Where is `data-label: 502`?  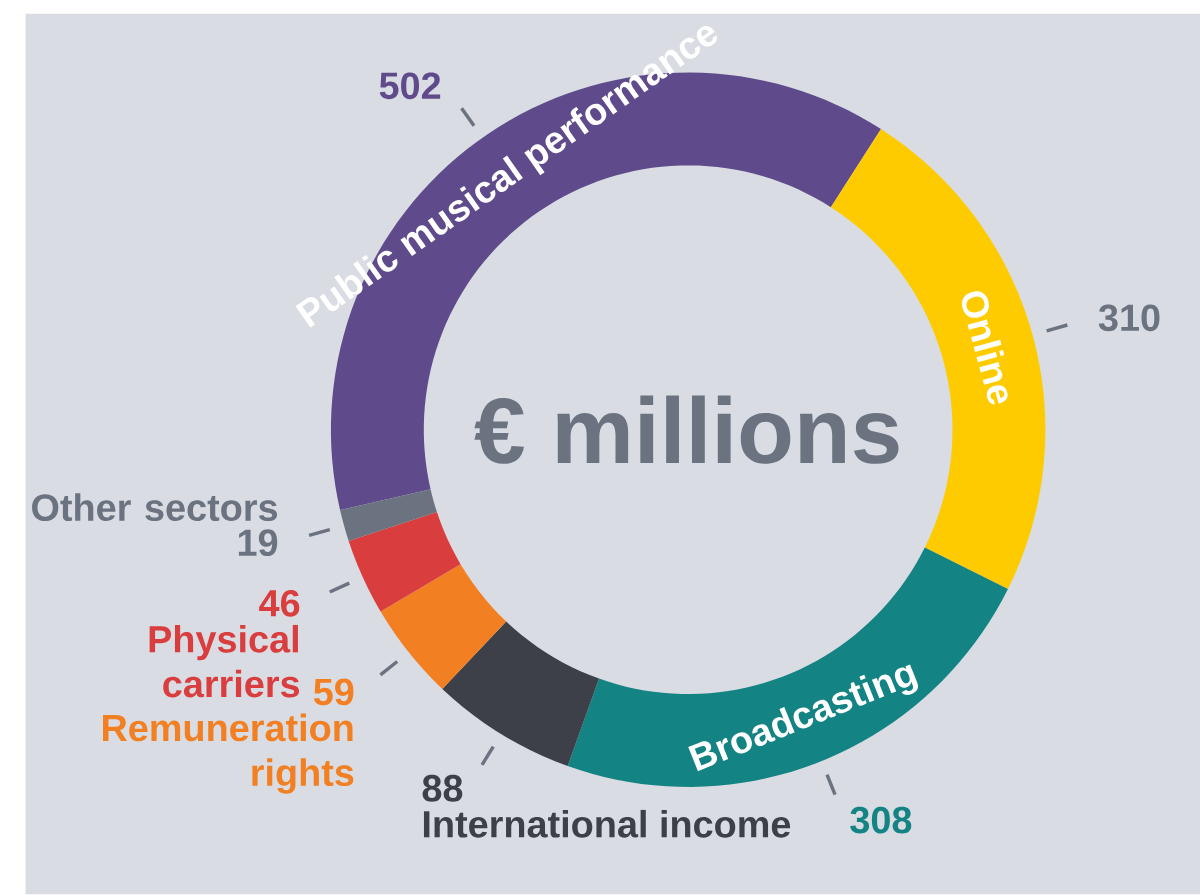
data-label: 502 is located at coordinates (410, 86).